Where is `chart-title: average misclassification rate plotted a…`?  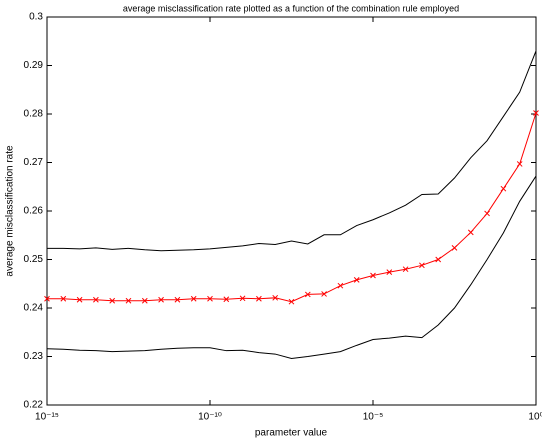 chart-title: average misclassification rate plotted a… is located at coordinates (291, 8).